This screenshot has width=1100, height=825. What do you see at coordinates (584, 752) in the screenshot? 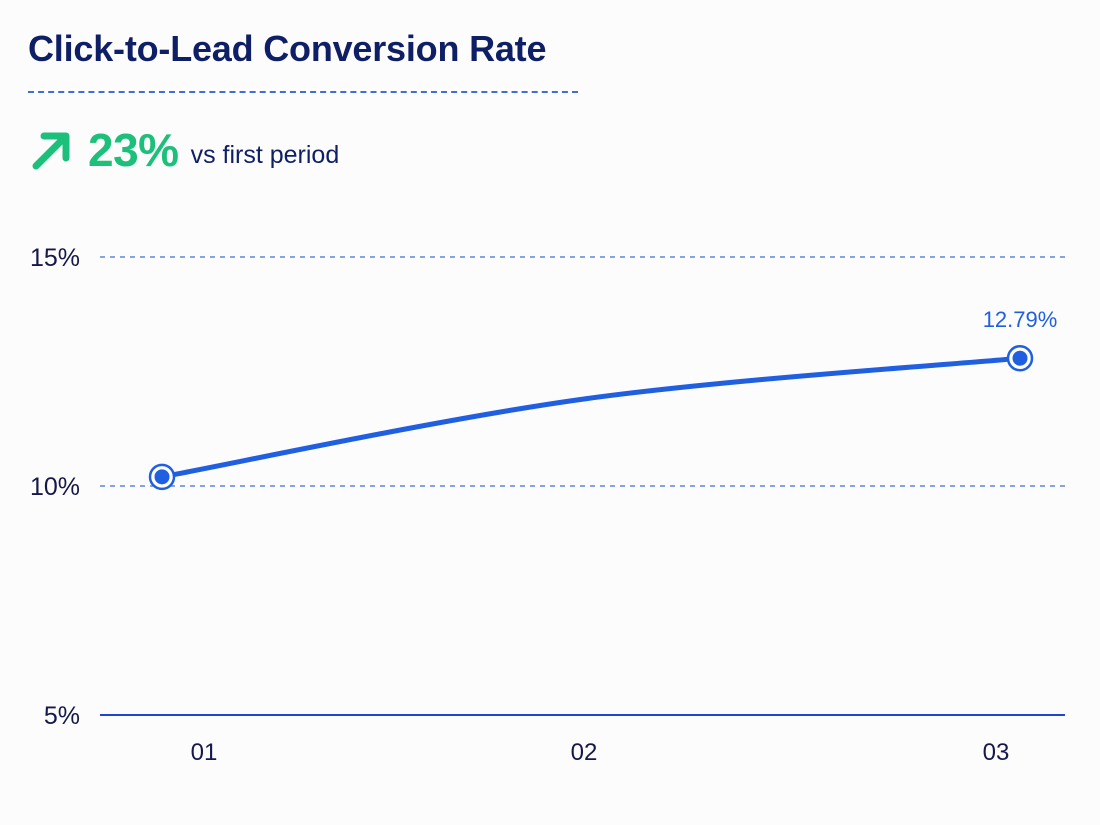
I see `x-tick-label: 02` at bounding box center [584, 752].